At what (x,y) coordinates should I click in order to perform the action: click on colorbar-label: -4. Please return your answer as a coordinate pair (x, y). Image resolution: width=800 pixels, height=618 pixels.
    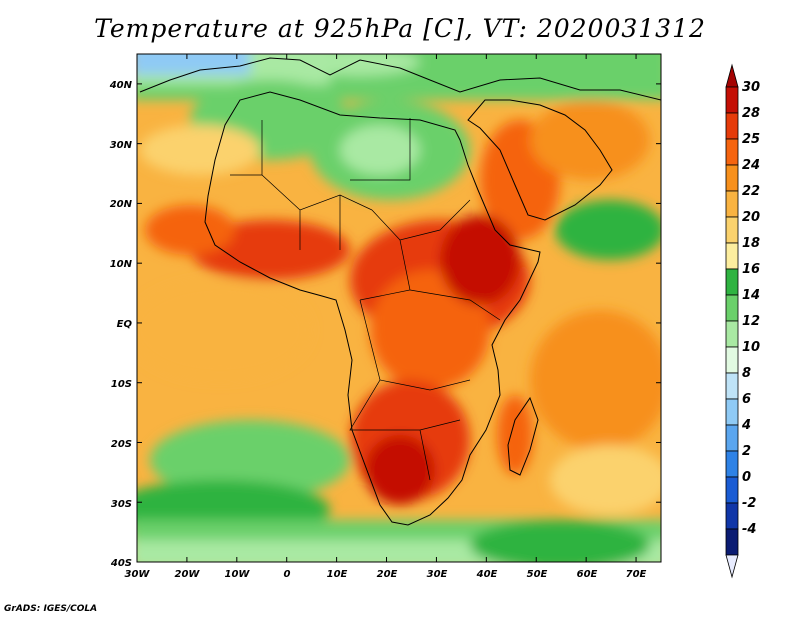
    Looking at the image, I should click on (749, 529).